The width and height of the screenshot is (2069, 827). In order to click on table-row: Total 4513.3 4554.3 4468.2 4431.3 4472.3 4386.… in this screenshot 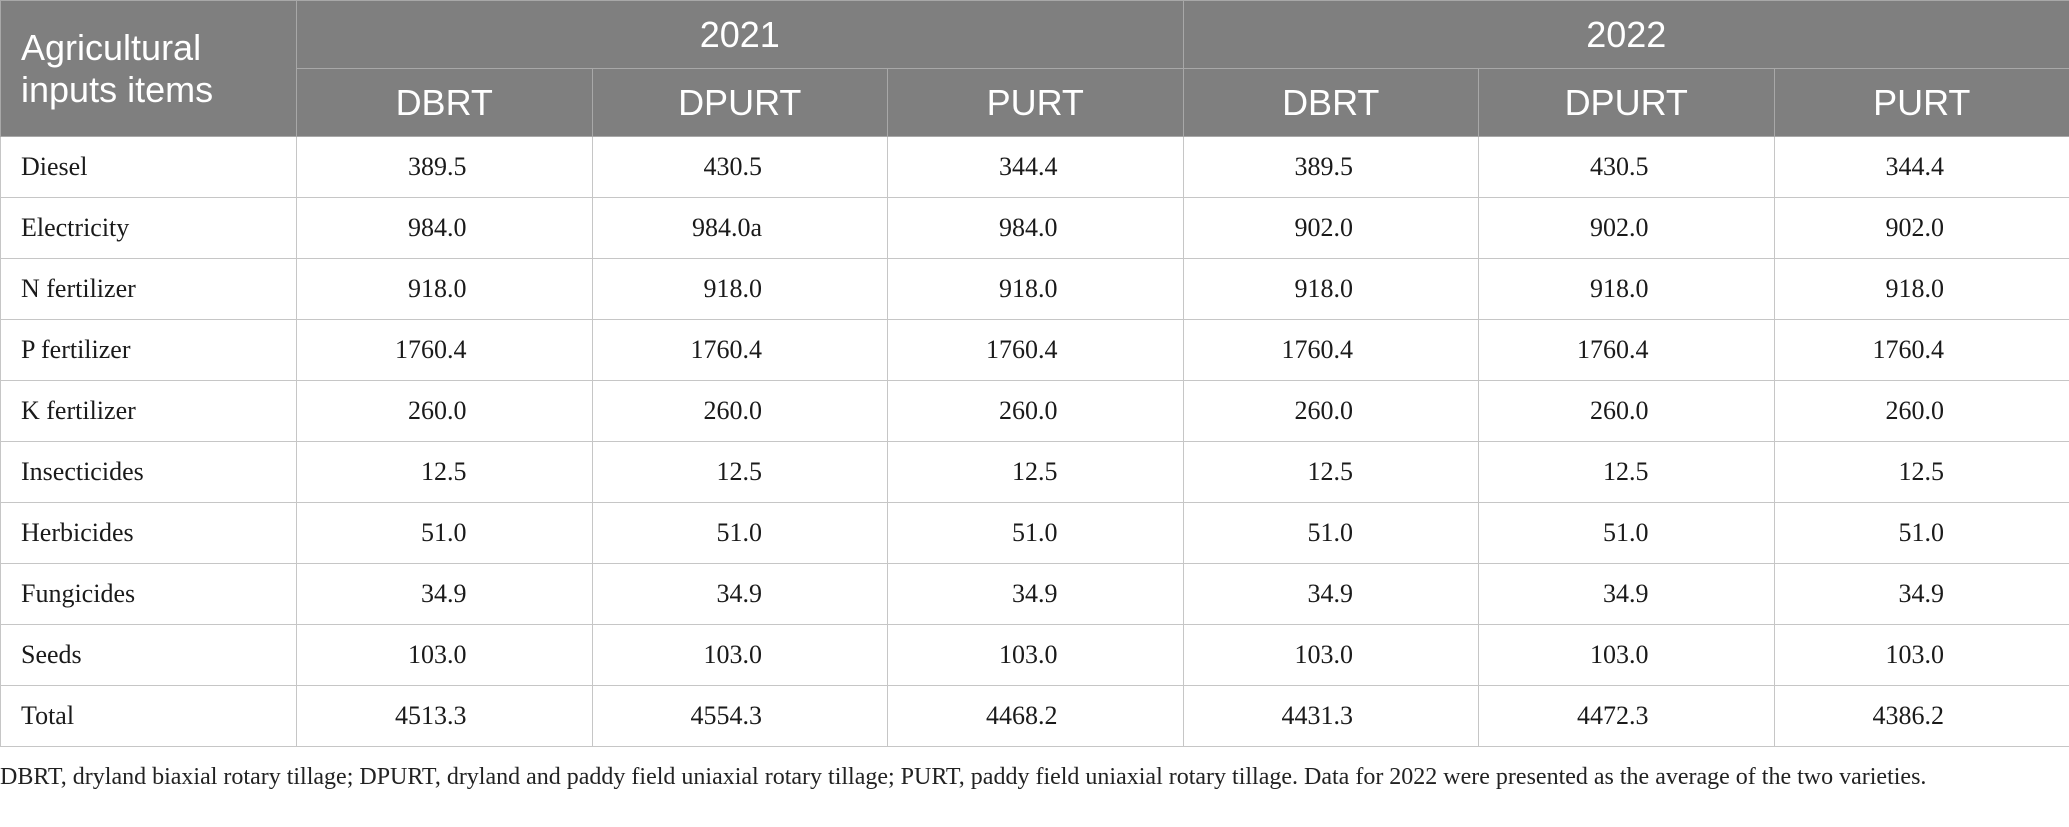, I will do `click(1034, 716)`.